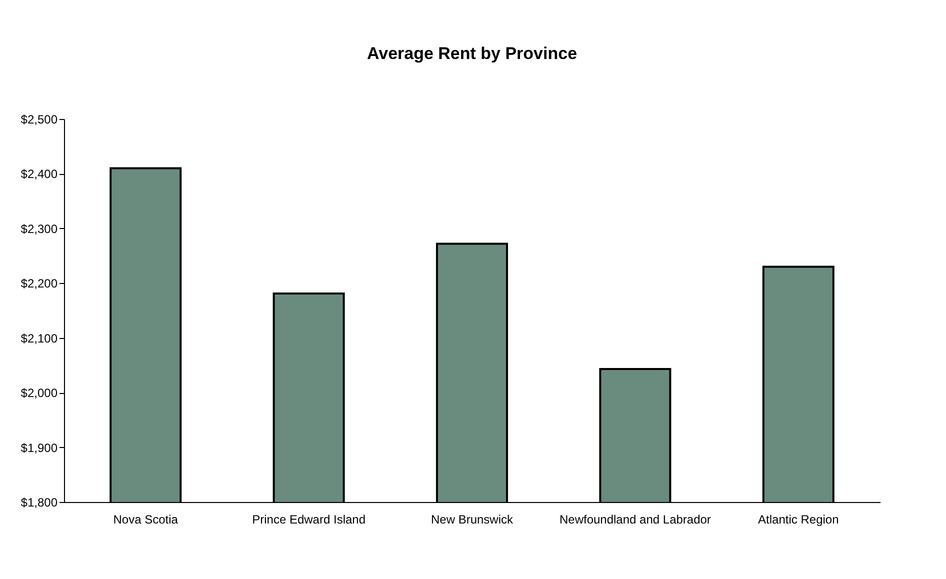  I want to click on y-tick-label: $1,800, so click(39, 503).